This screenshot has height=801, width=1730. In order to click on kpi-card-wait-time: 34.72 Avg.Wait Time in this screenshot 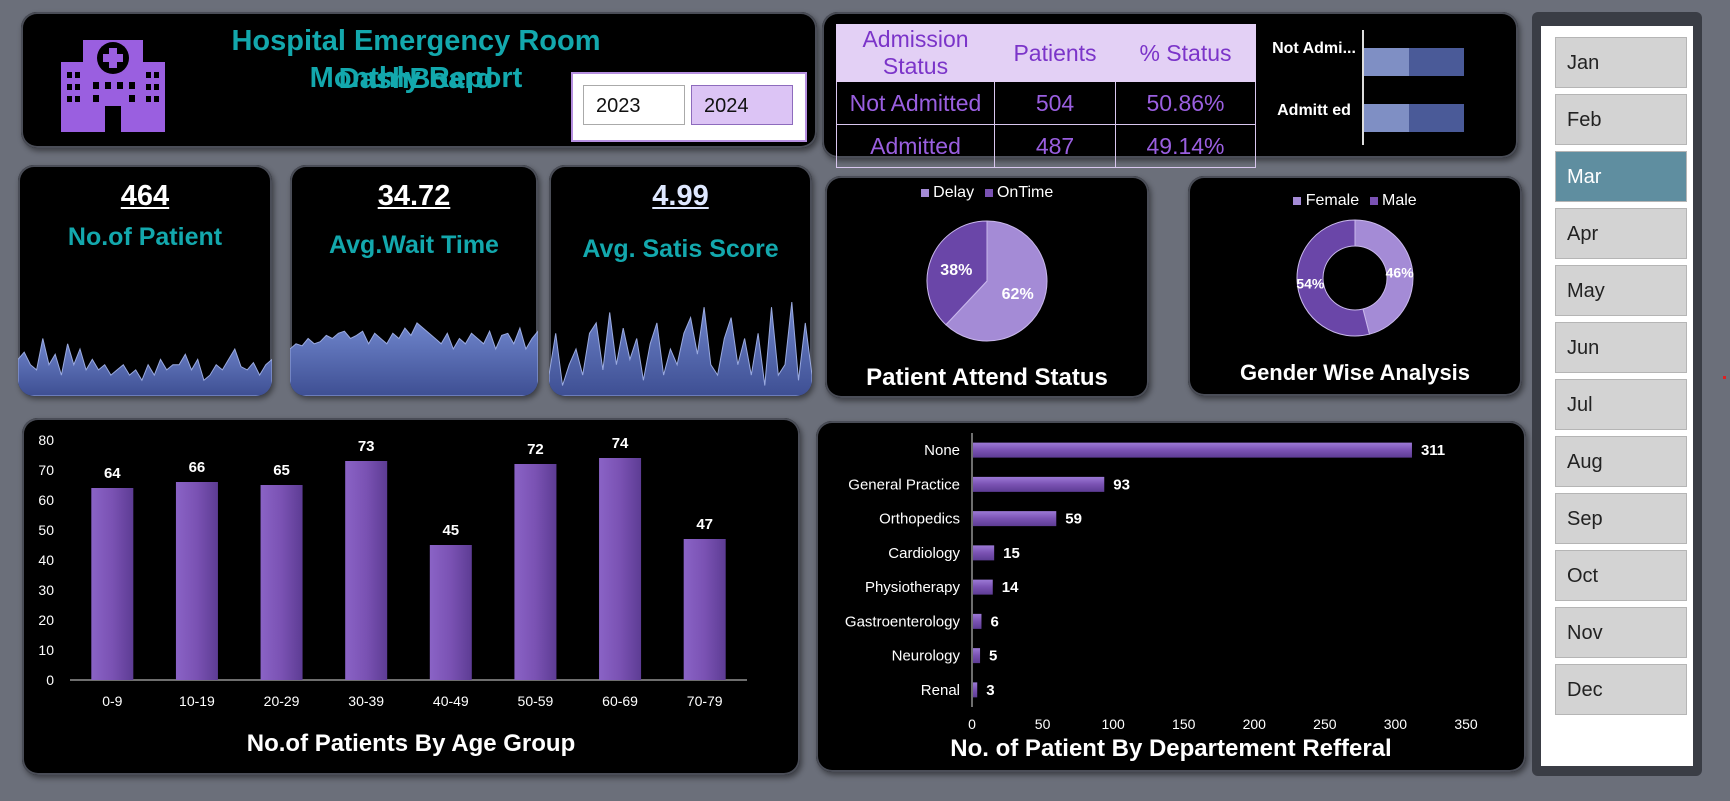, I will do `click(414, 280)`.